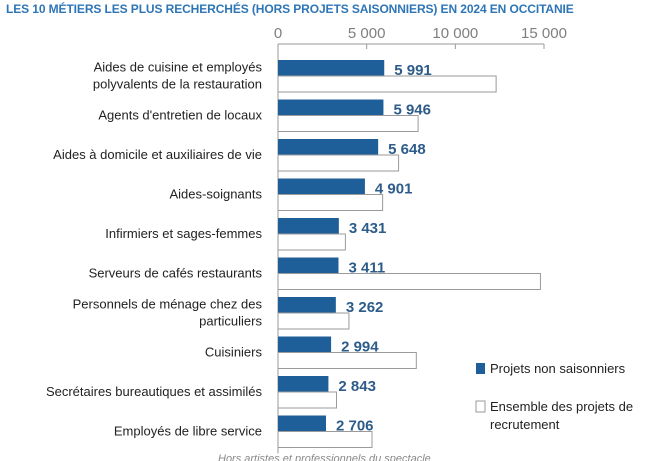 The image size is (650, 461). What do you see at coordinates (357, 386) in the screenshot?
I see `value-label: 2 843` at bounding box center [357, 386].